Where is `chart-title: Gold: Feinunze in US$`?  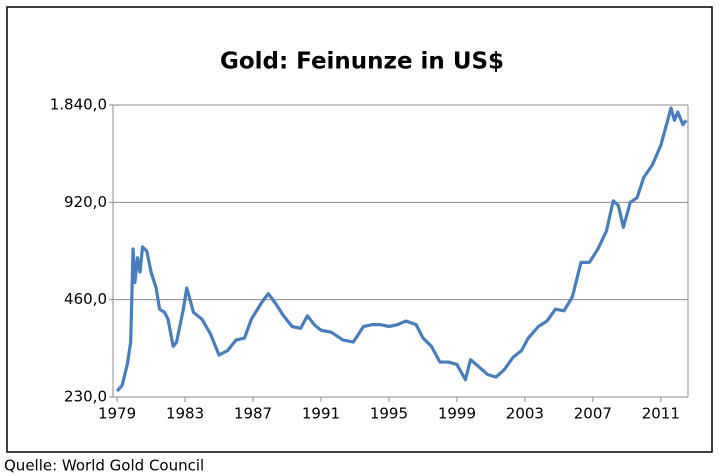 chart-title: Gold: Feinunze in US$ is located at coordinates (362, 62).